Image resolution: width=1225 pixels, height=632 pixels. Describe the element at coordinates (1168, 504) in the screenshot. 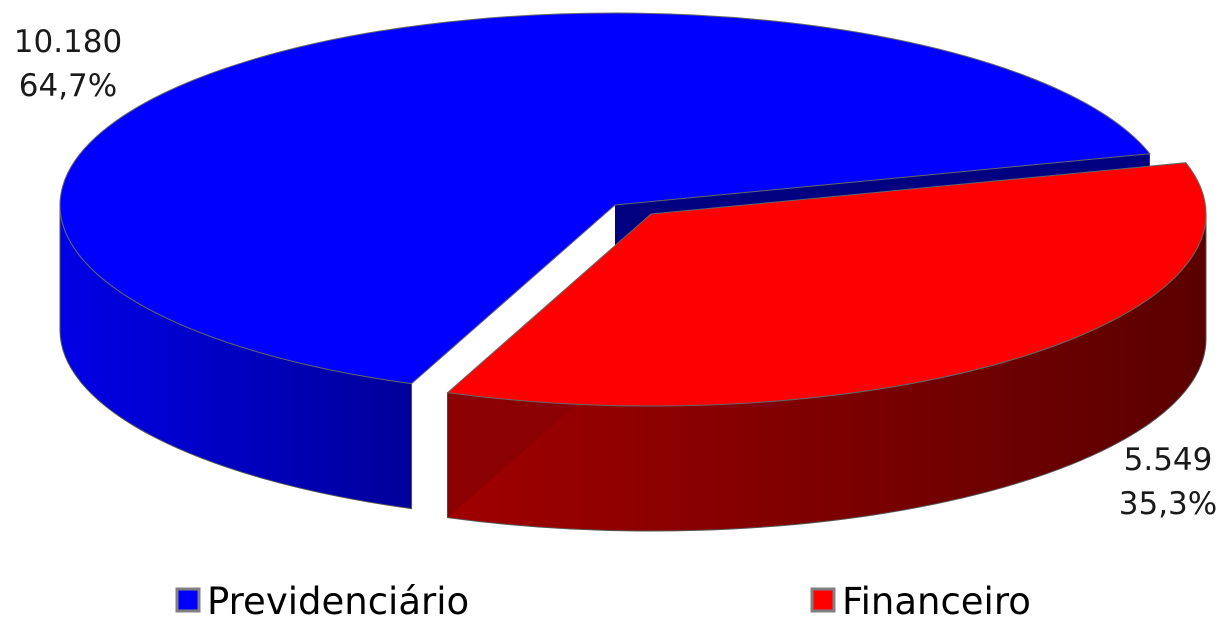

I see `data-label-percent: 35,3%` at that location.